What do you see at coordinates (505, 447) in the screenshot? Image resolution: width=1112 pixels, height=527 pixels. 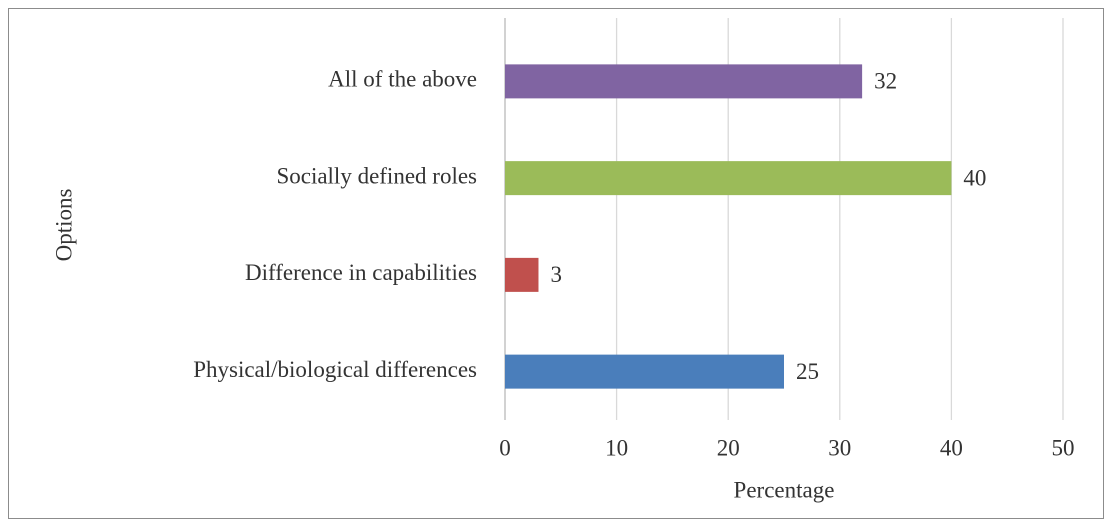 I see `x-tick-label: 0` at bounding box center [505, 447].